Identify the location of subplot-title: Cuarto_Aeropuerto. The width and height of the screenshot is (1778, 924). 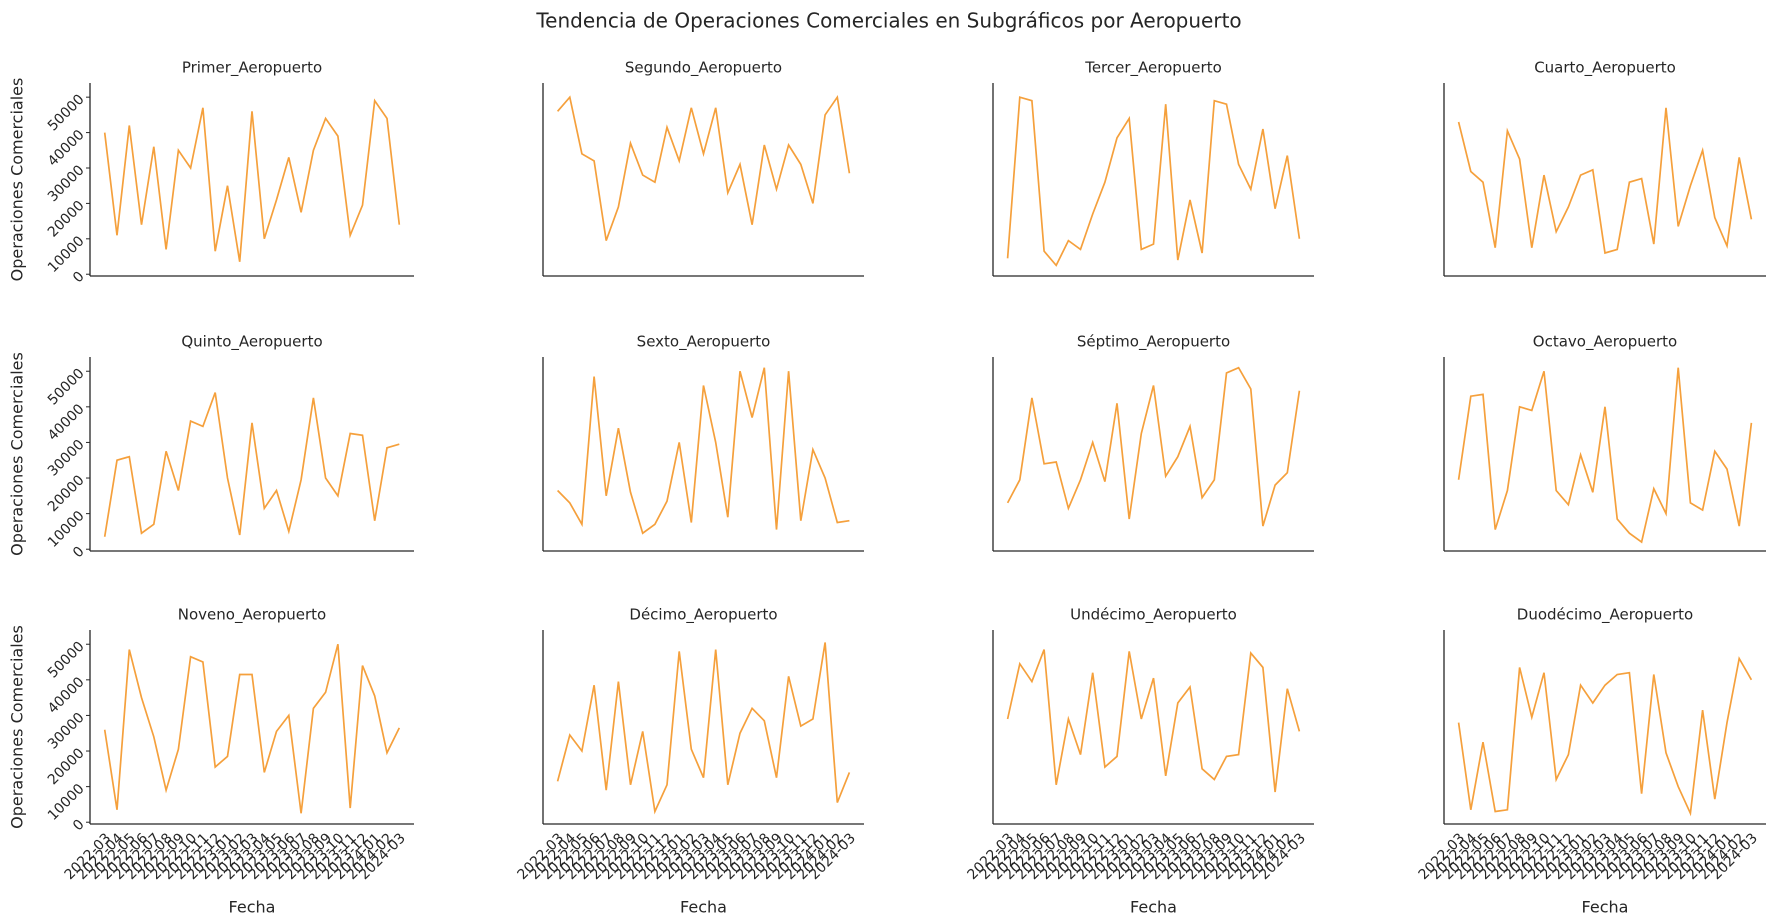
(1605, 68).